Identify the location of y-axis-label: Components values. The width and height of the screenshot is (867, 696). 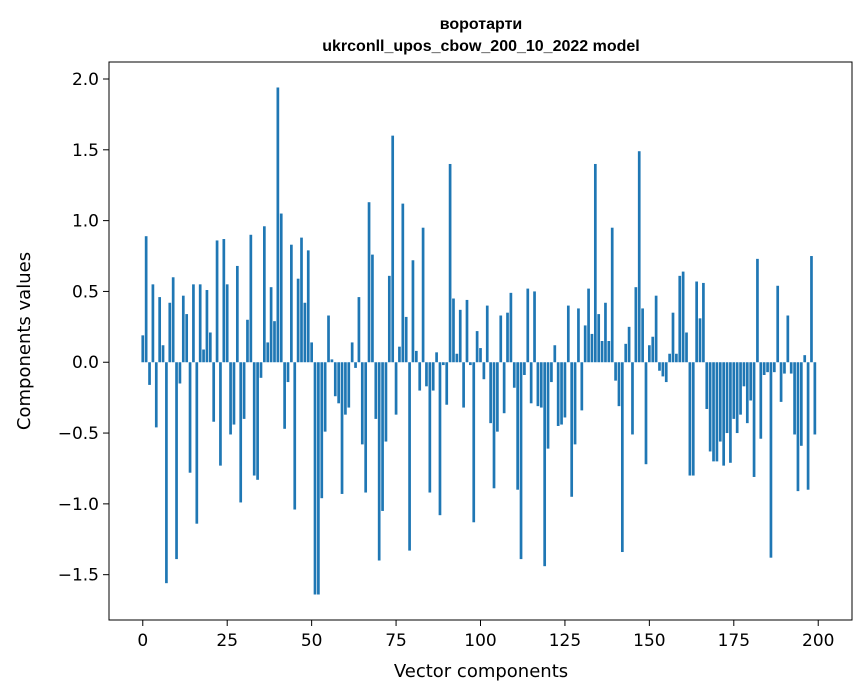
(24, 341).